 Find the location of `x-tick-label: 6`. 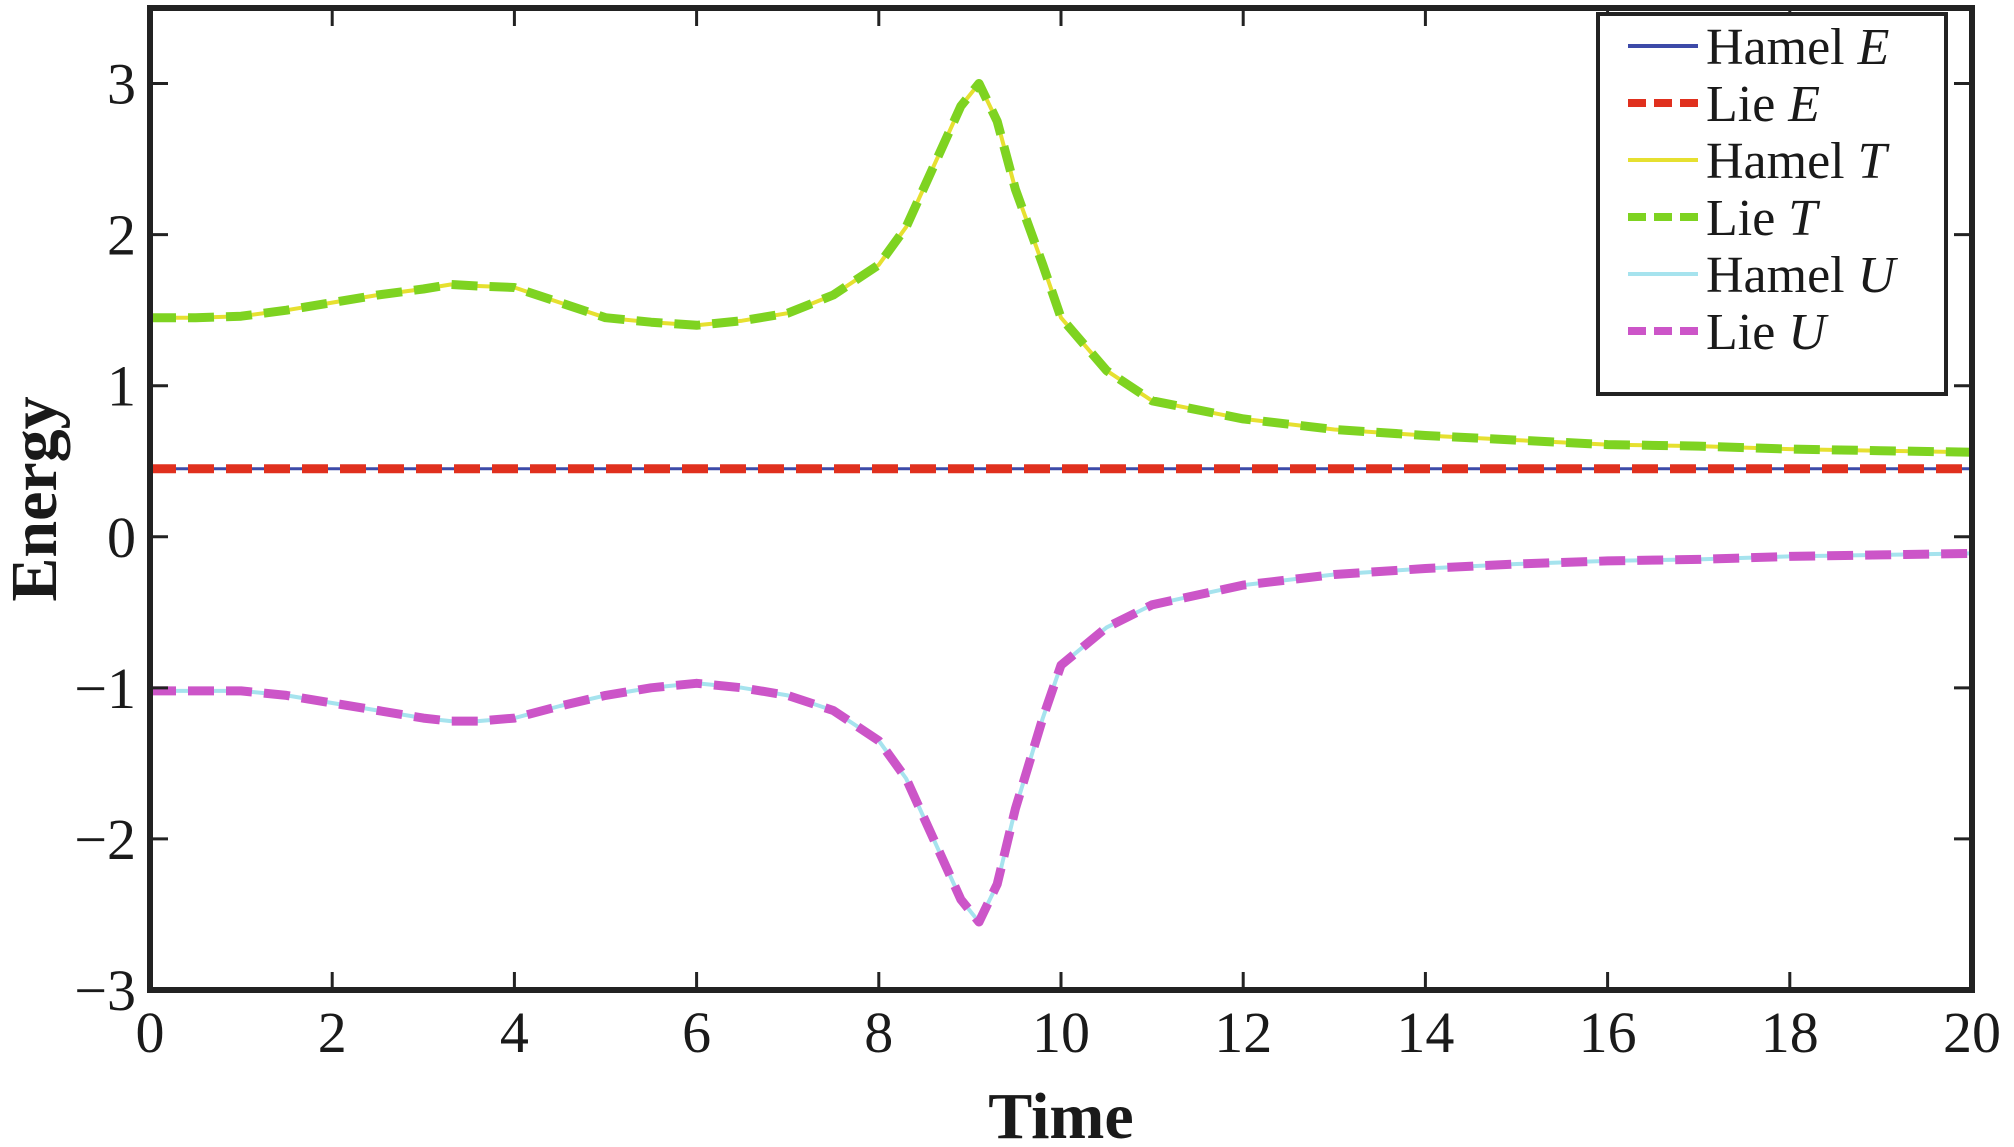

x-tick-label: 6 is located at coordinates (696, 1032).